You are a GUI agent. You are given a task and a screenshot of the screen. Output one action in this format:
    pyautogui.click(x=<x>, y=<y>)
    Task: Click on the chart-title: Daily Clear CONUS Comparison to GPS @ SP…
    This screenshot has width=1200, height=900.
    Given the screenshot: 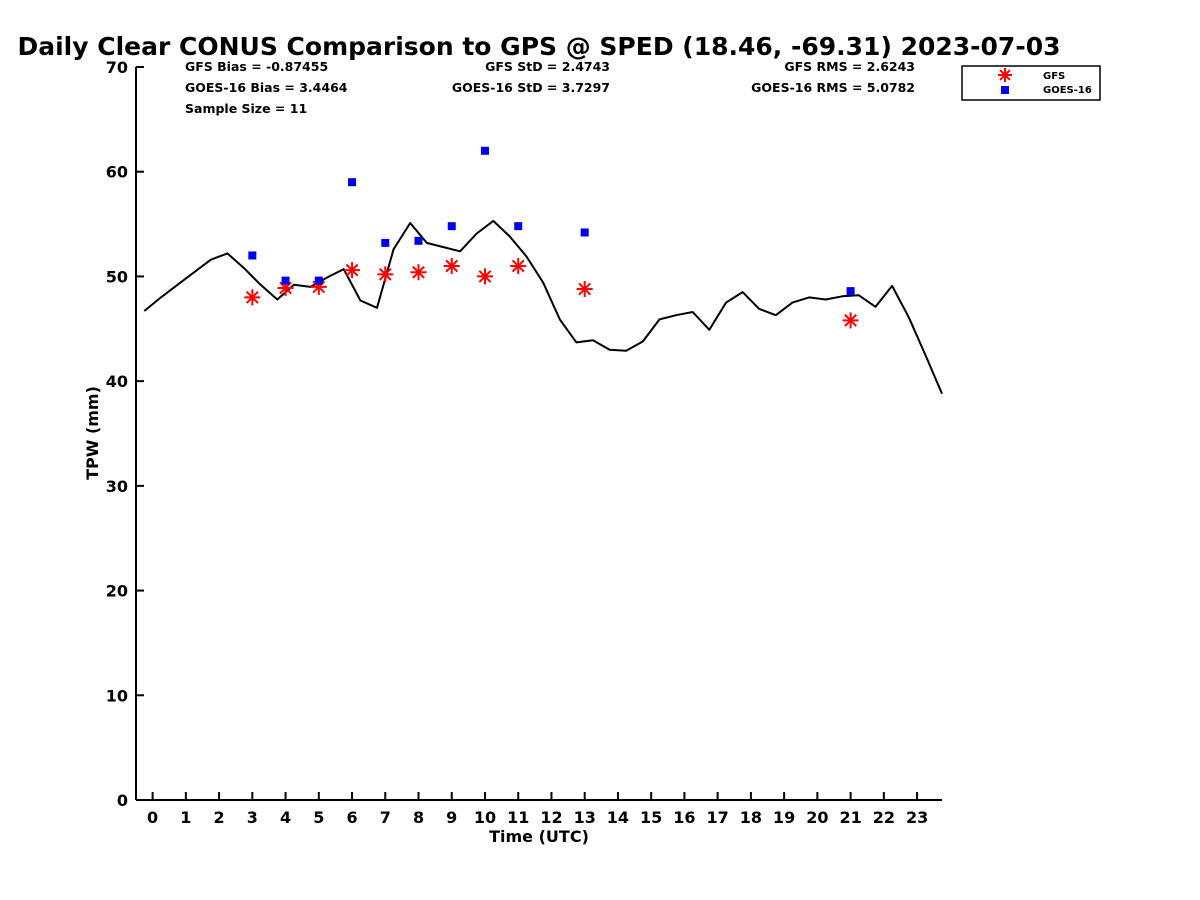 What is the action you would take?
    pyautogui.click(x=538, y=46)
    